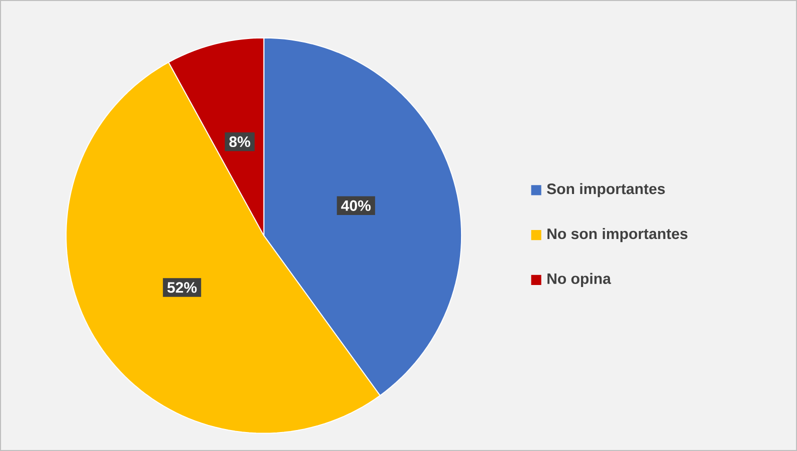 This screenshot has width=797, height=451. I want to click on data-label: 8%, so click(239, 142).